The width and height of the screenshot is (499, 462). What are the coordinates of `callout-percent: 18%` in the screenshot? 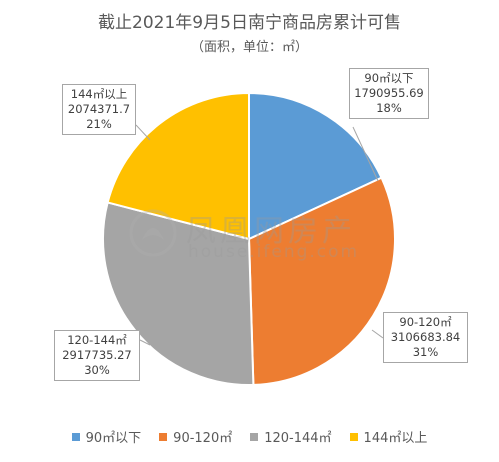 It's located at (389, 108).